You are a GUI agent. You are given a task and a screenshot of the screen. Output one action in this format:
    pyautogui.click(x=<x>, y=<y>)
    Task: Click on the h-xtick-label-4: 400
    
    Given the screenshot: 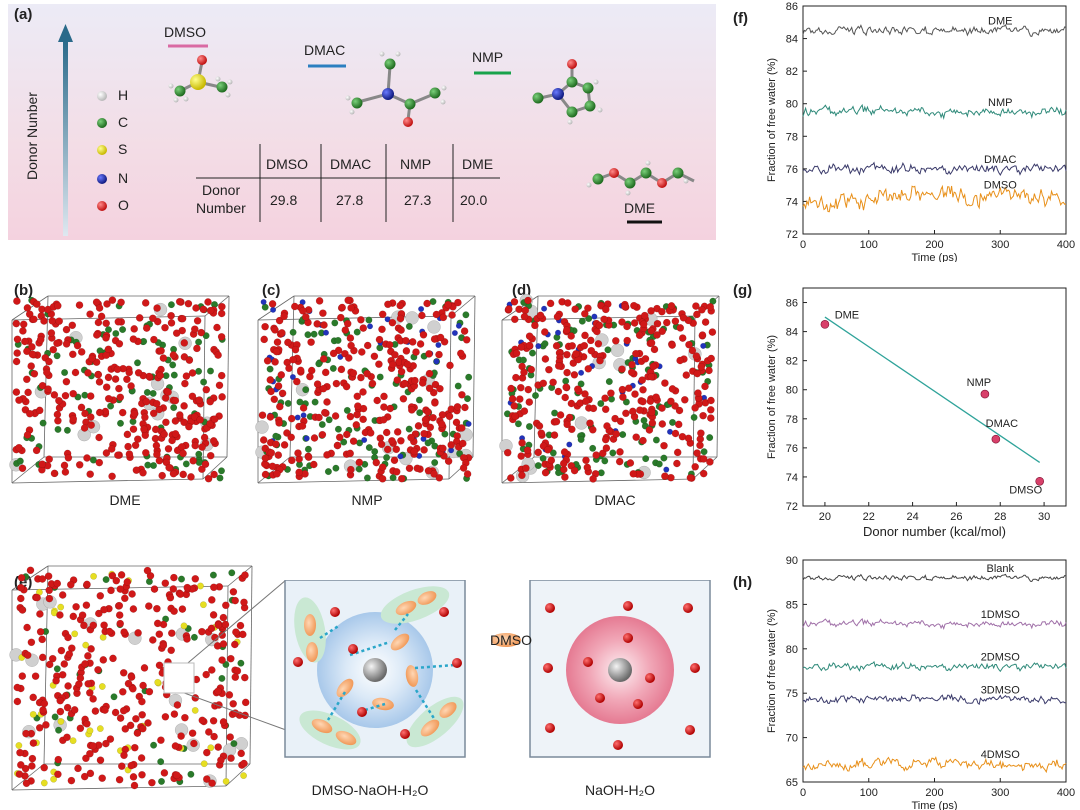 What is the action you would take?
    pyautogui.click(x=1066, y=793)
    